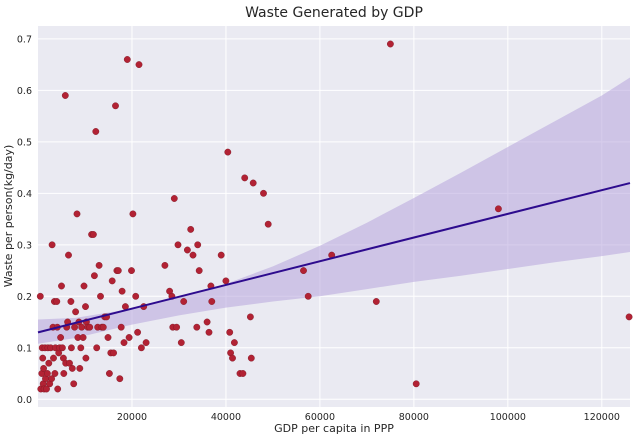 The image size is (639, 434). Describe the element at coordinates (24, 194) in the screenshot. I see `y-tick-label: 0.4` at that location.